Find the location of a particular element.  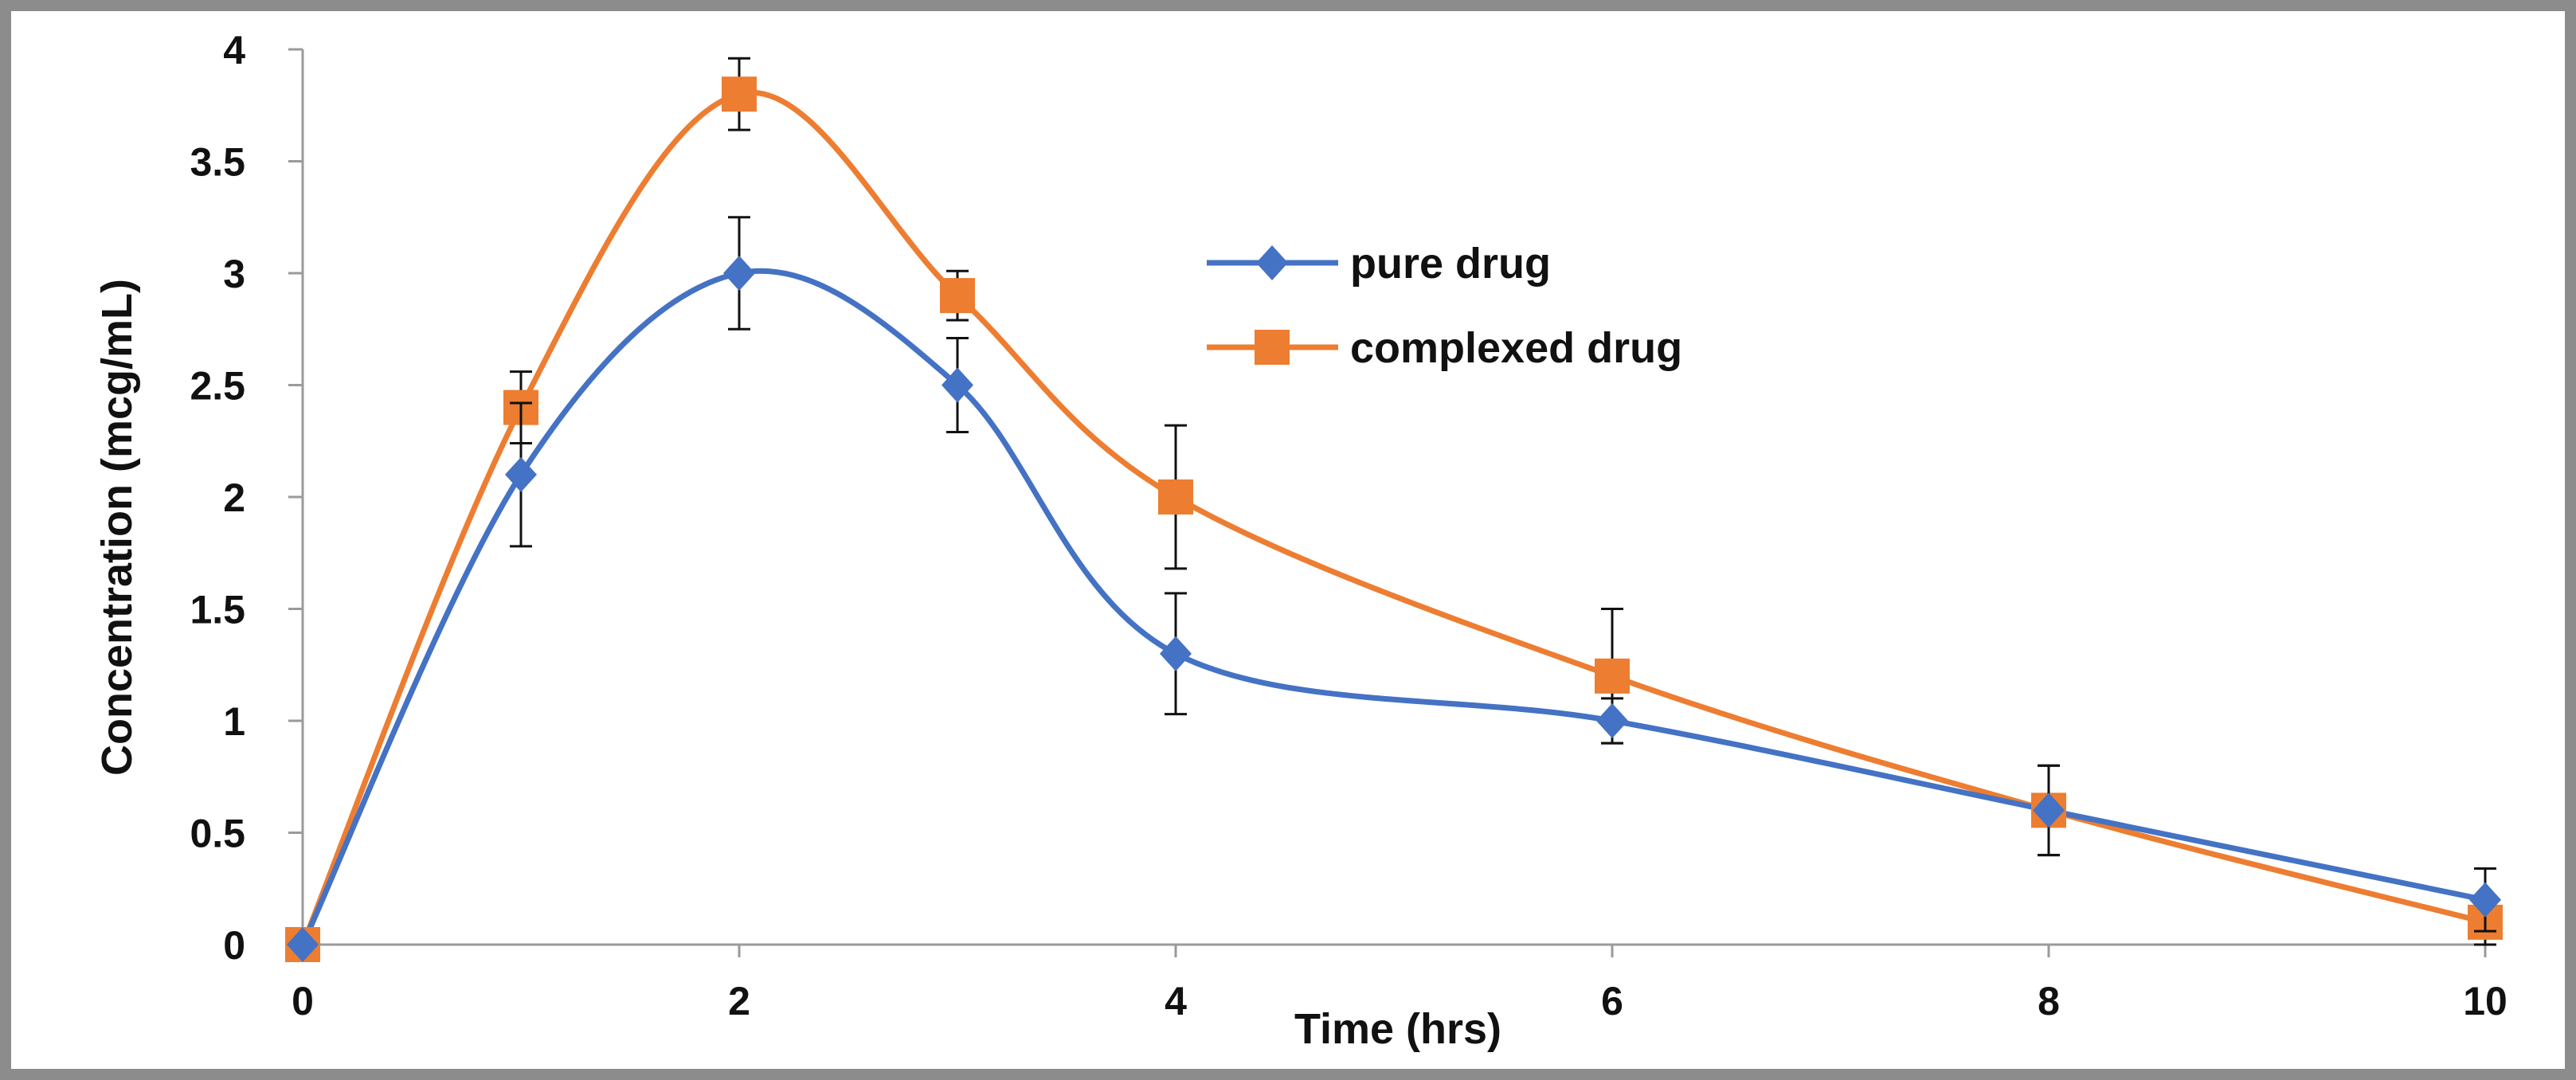

y-tick-label: 0 is located at coordinates (234, 945).